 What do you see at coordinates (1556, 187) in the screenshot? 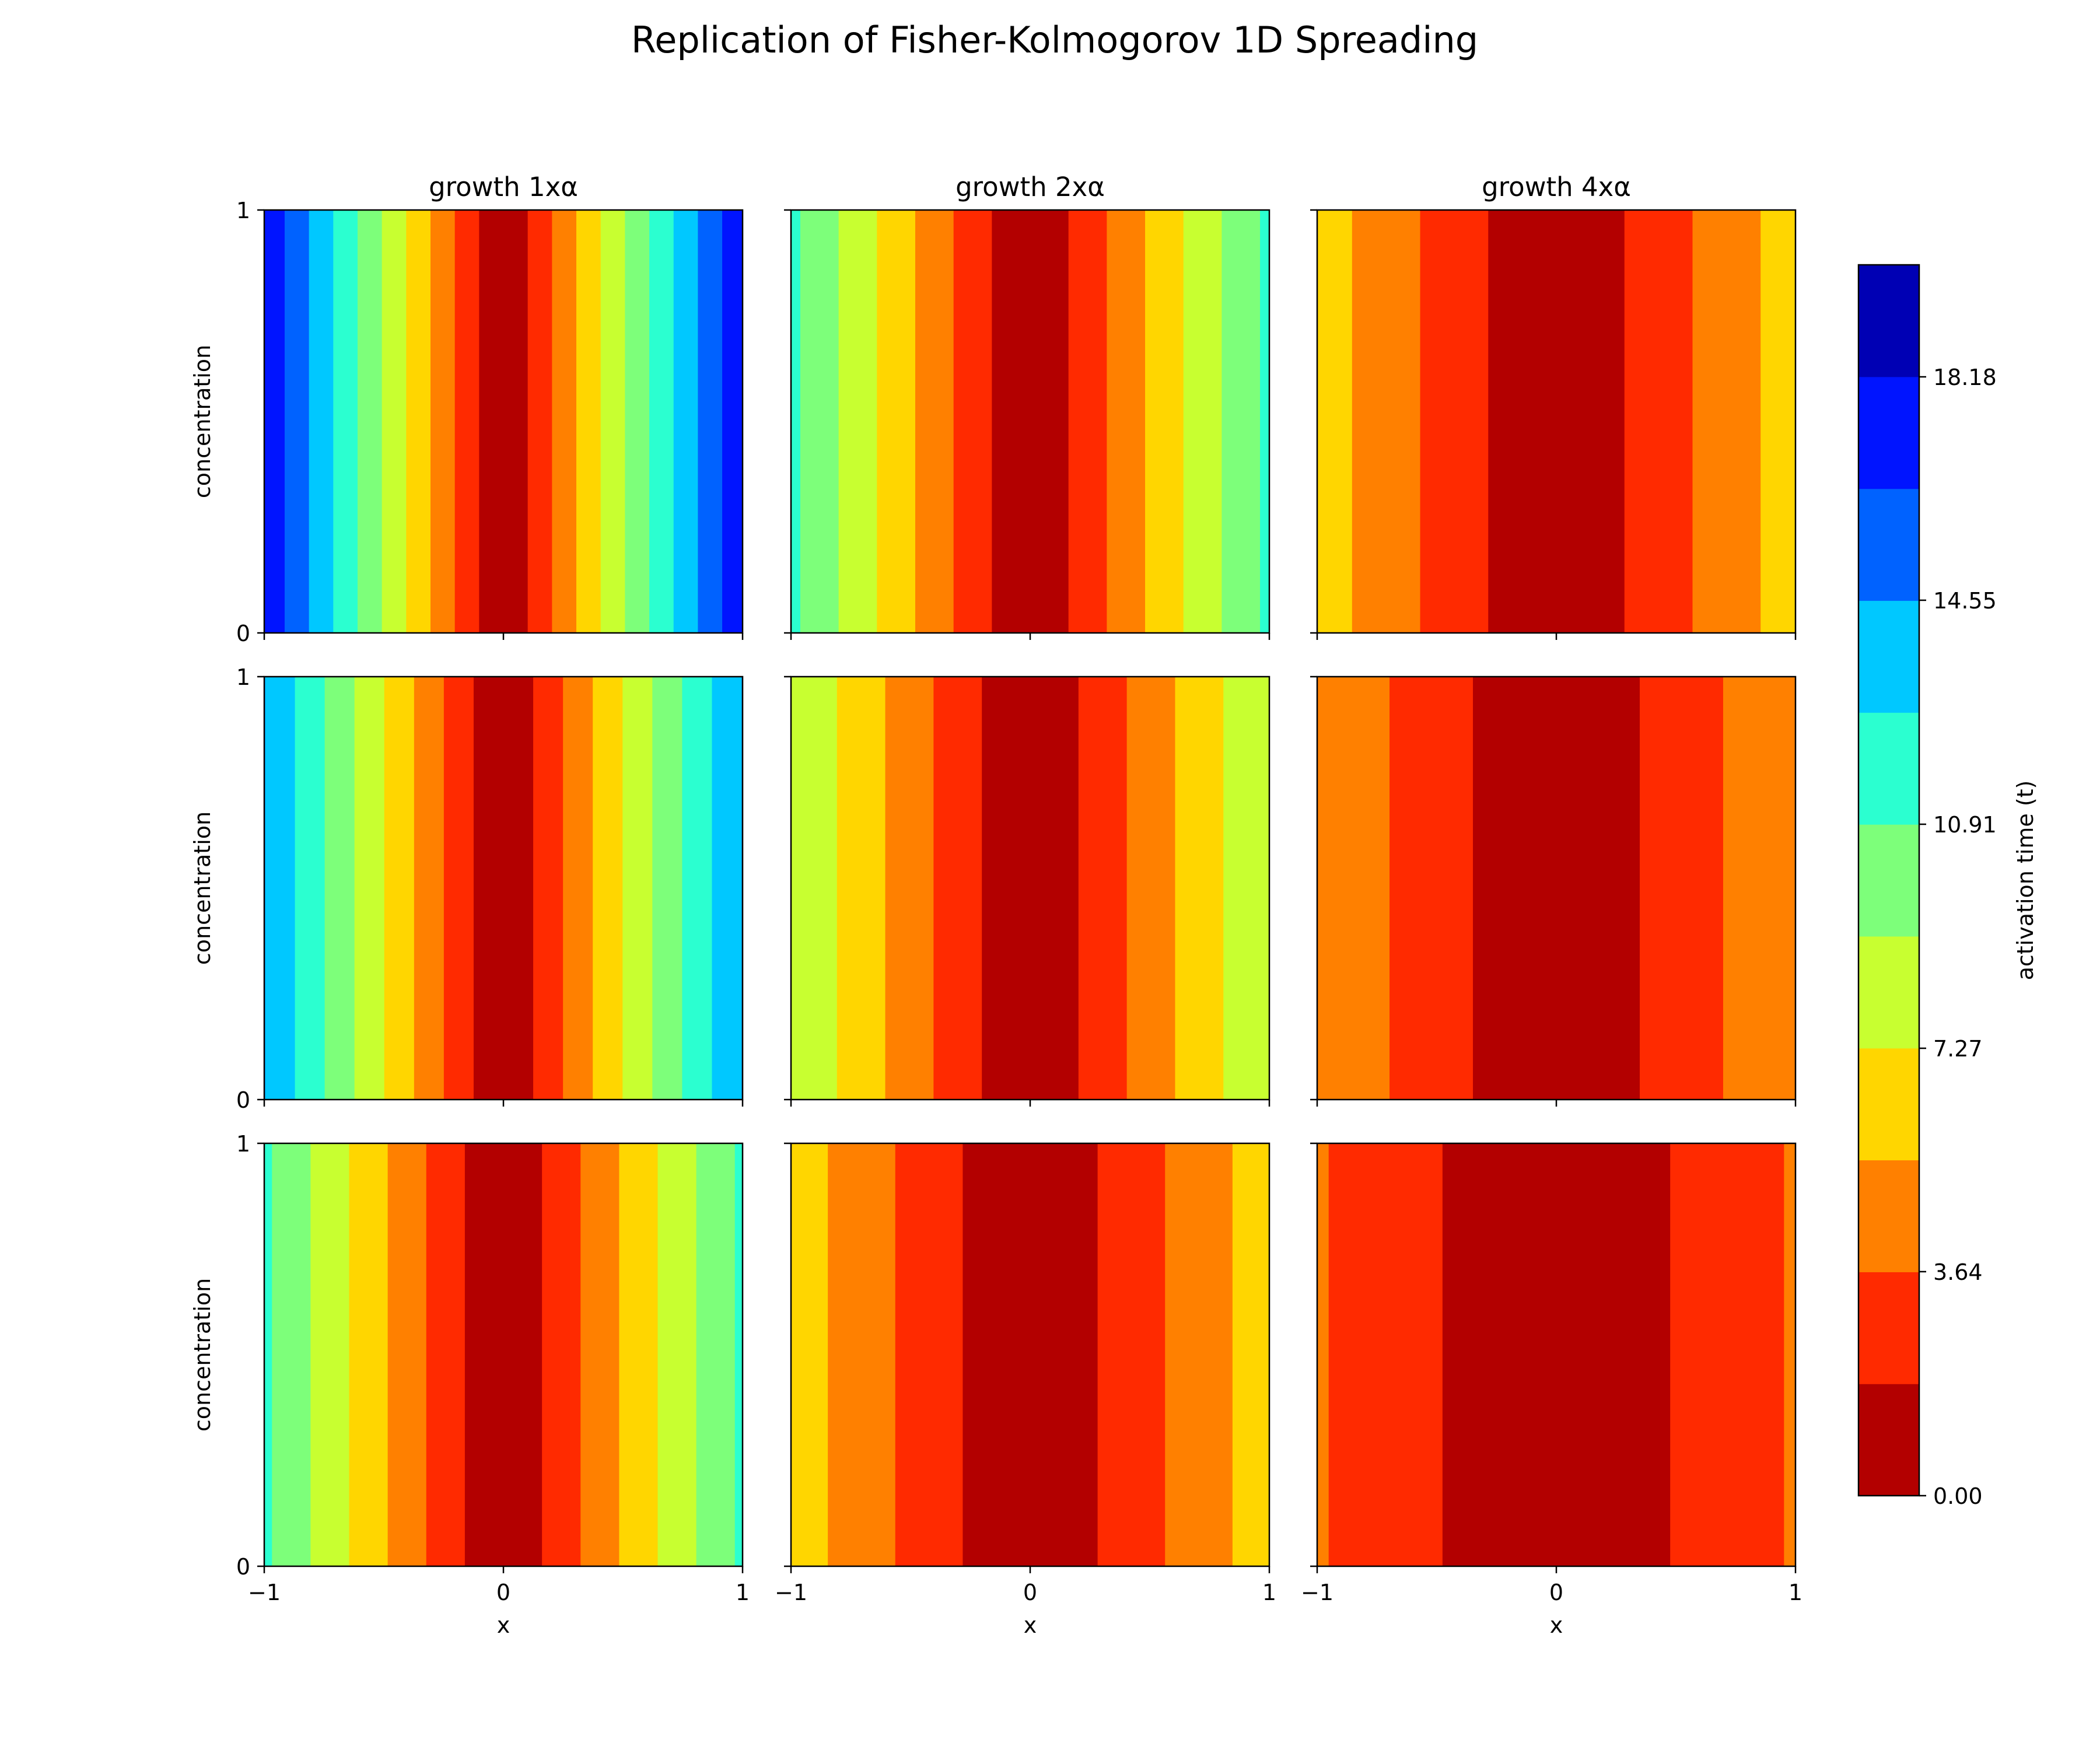
I see `column-title: growth 4xα` at bounding box center [1556, 187].